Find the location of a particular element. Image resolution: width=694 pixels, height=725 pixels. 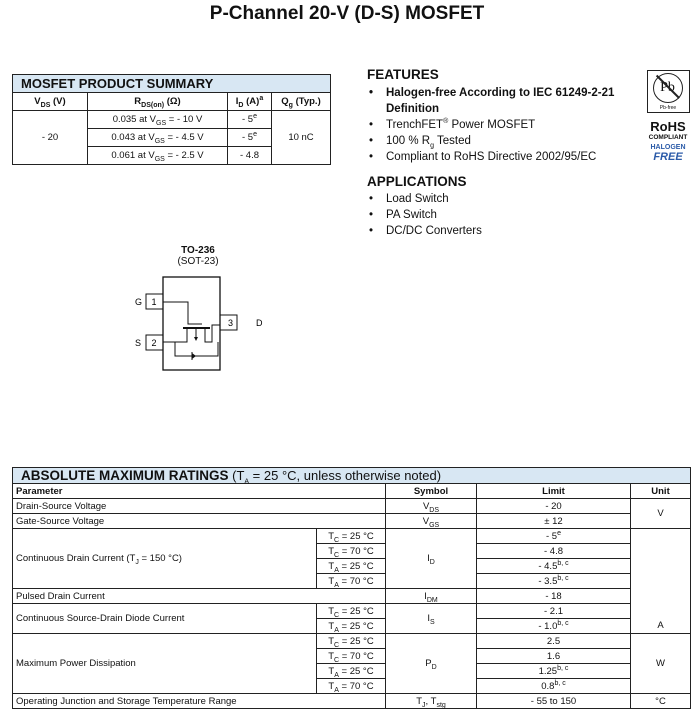

parameter-cell: Continuous Source-Drain Diode Current is located at coordinates (164, 618).